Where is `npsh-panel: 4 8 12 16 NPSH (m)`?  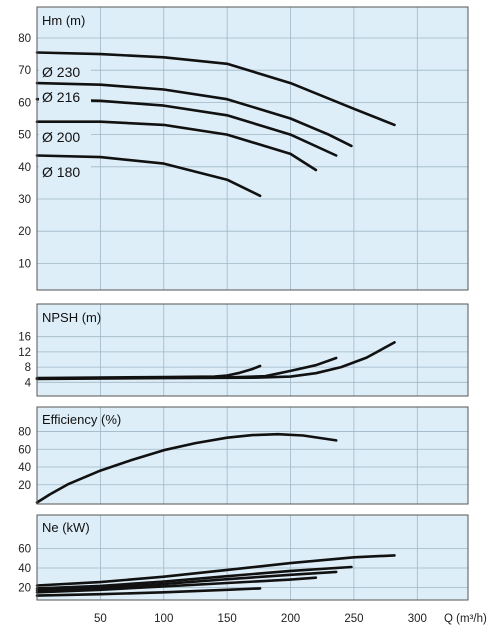 npsh-panel: 4 8 12 16 NPSH (m) is located at coordinates (243, 350).